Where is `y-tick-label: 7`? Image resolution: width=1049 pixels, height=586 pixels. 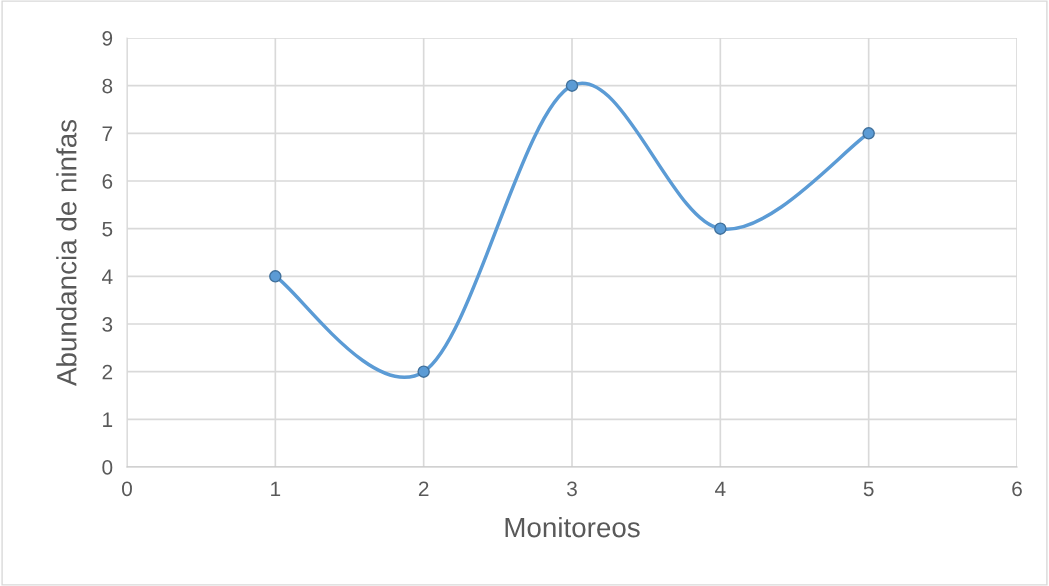 y-tick-label: 7 is located at coordinates (107, 133).